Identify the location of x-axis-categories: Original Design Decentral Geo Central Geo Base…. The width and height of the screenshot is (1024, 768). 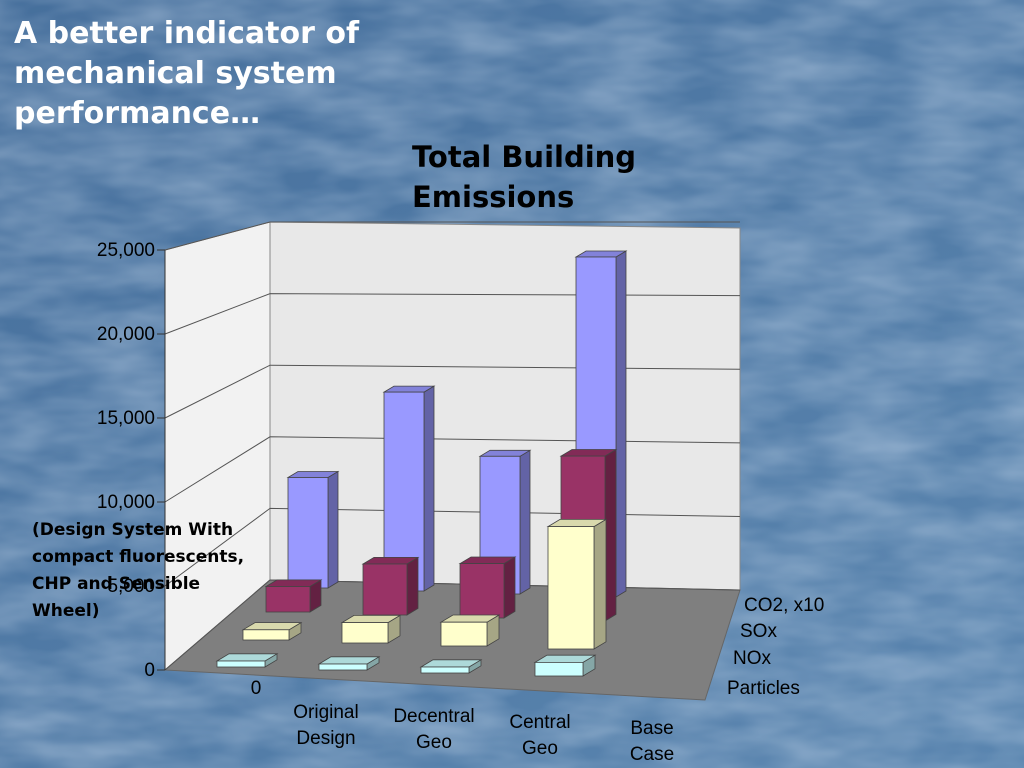
(483, 733).